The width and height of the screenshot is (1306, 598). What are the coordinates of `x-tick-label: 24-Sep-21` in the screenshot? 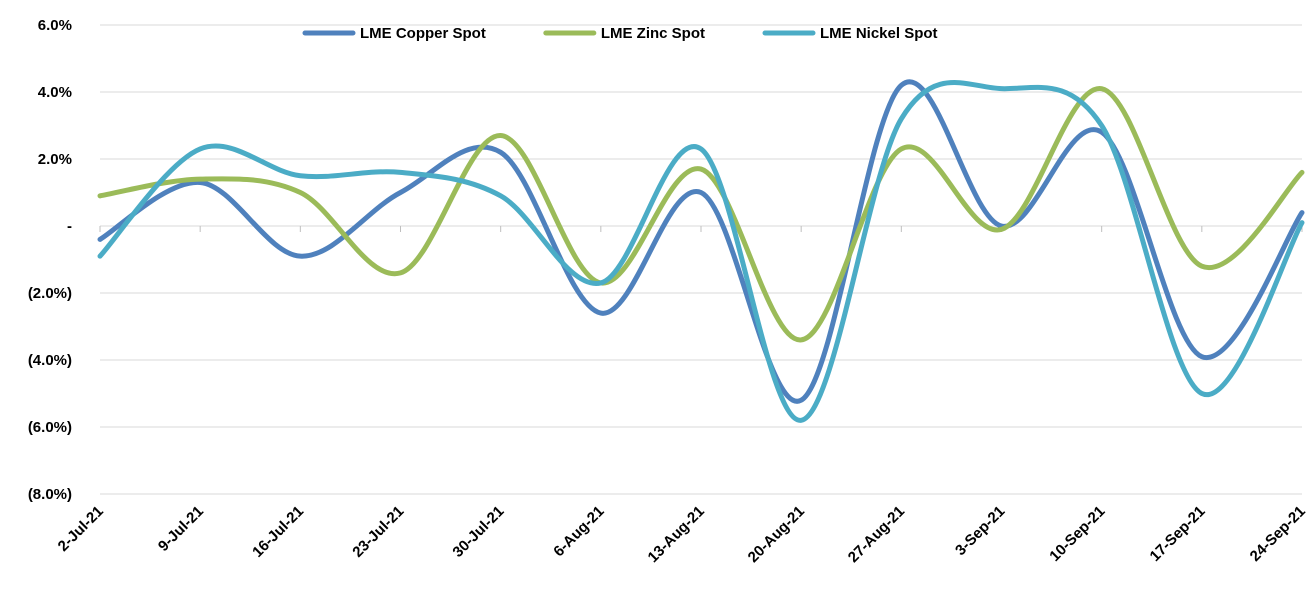 It's located at (1276, 534).